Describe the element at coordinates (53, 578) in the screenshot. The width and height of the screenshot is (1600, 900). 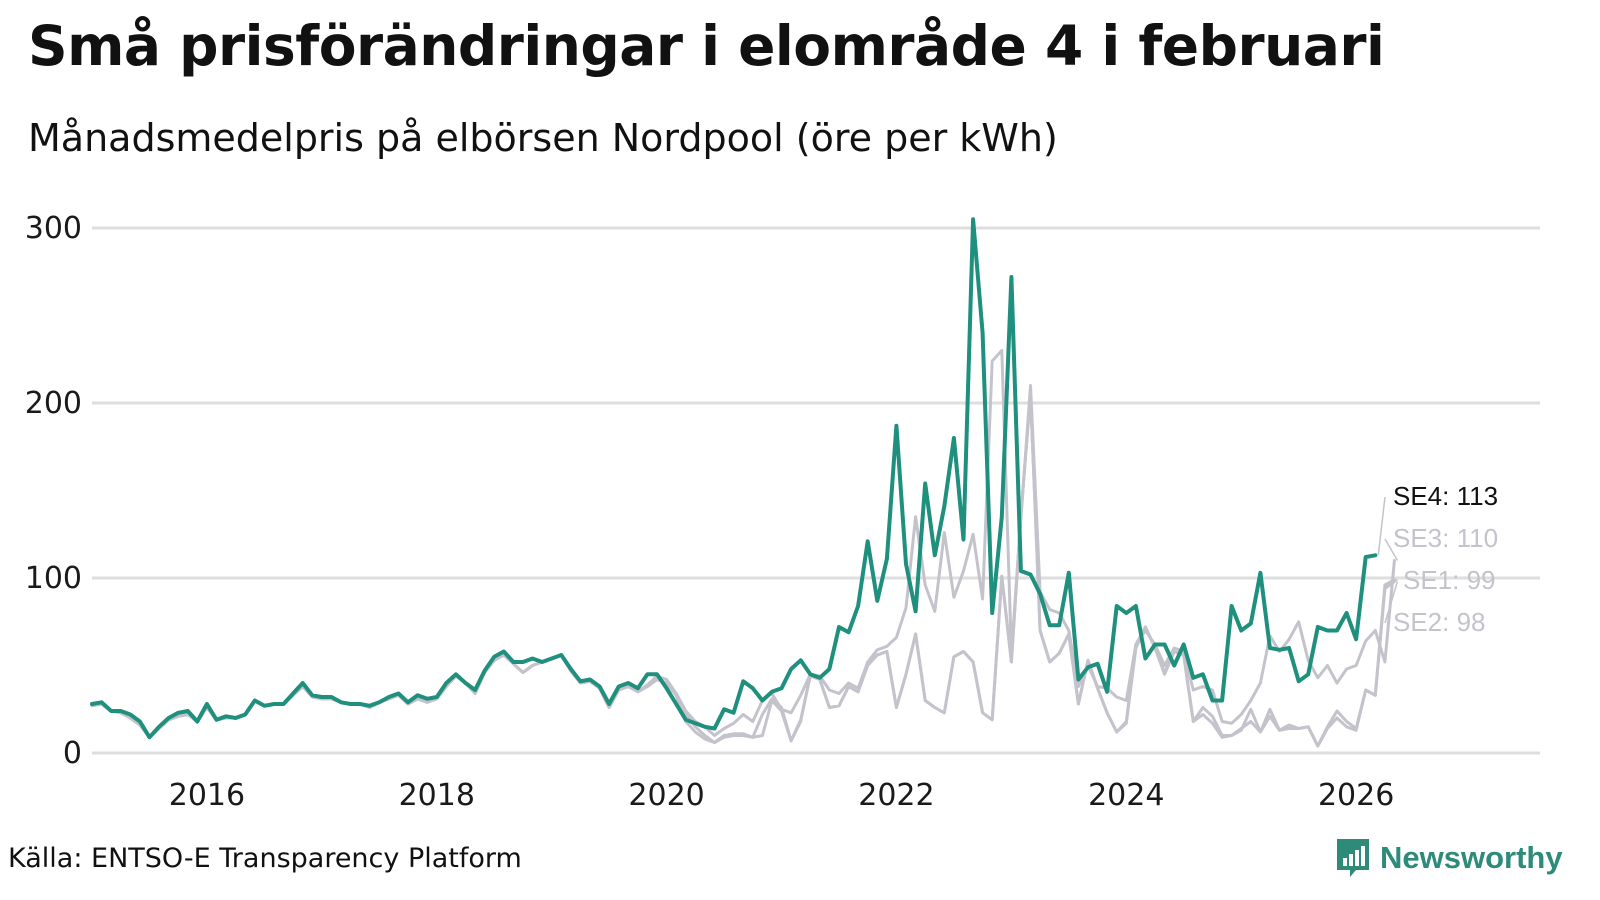
I see `y-tick-label: 100` at that location.